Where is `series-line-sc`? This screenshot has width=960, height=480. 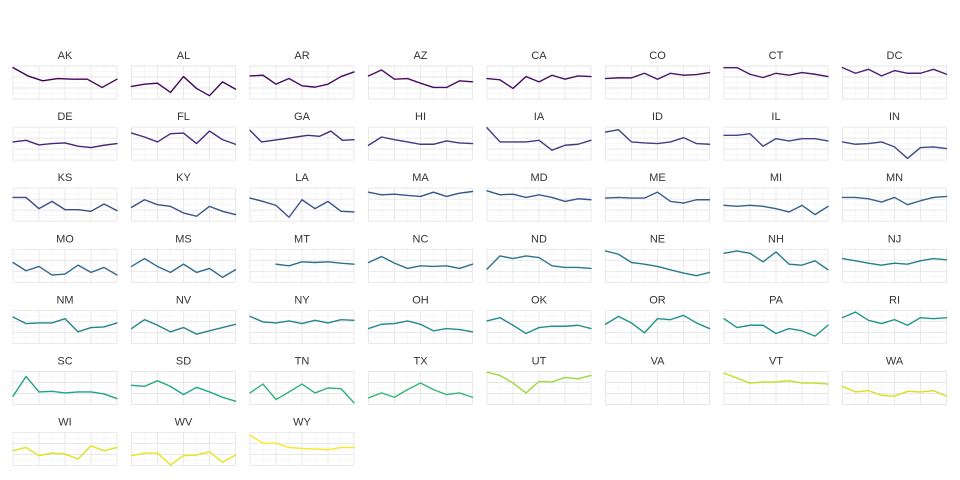
series-line-sc is located at coordinates (65, 387).